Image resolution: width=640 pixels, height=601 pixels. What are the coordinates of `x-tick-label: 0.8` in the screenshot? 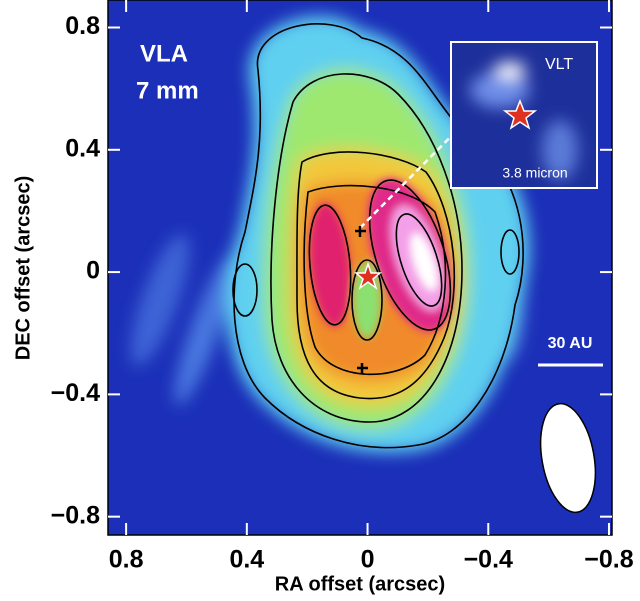 It's located at (126, 560).